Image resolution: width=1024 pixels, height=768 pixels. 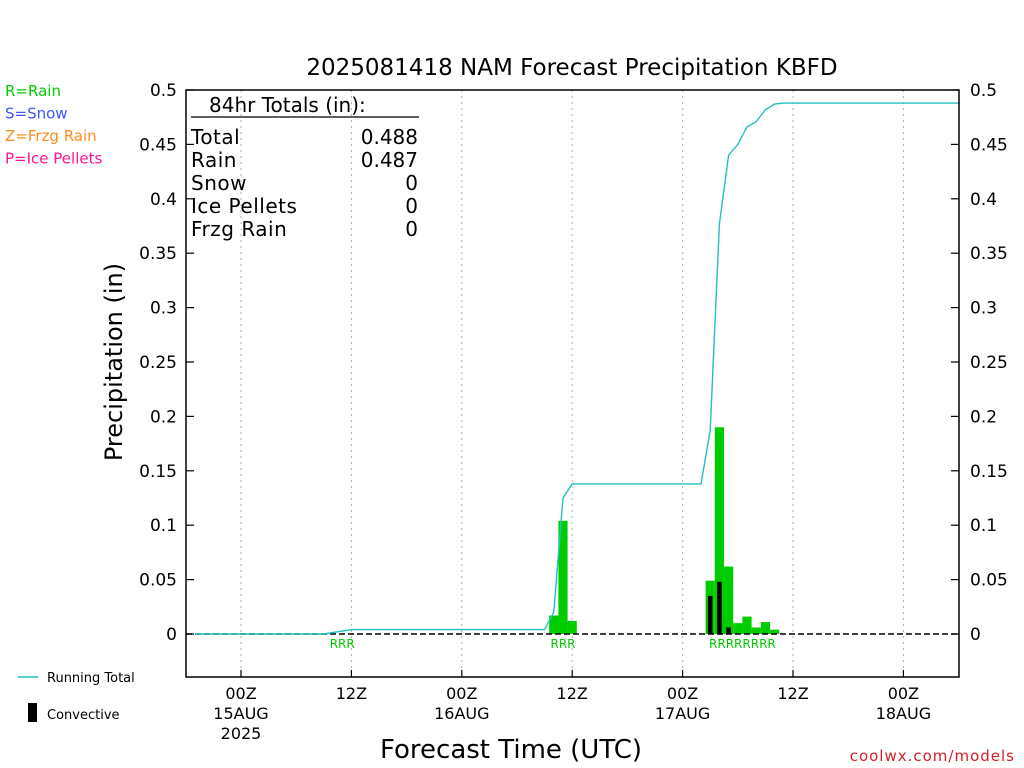 What do you see at coordinates (83, 715) in the screenshot?
I see `legend-label: Convective` at bounding box center [83, 715].